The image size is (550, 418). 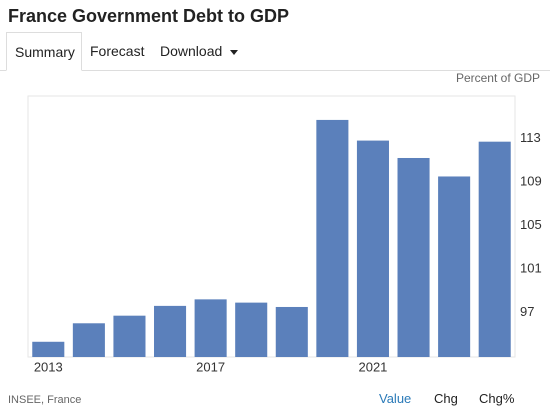 I want to click on page-title: France Government Debt to GDP, so click(x=149, y=16).